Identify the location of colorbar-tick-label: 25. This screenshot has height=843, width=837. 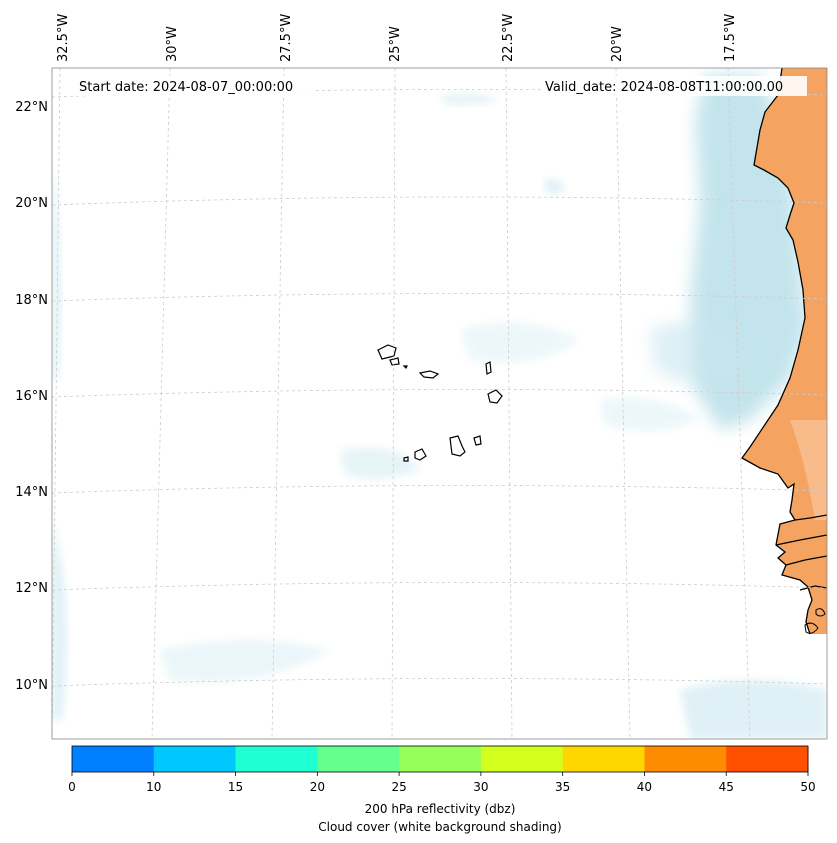
(398, 787).